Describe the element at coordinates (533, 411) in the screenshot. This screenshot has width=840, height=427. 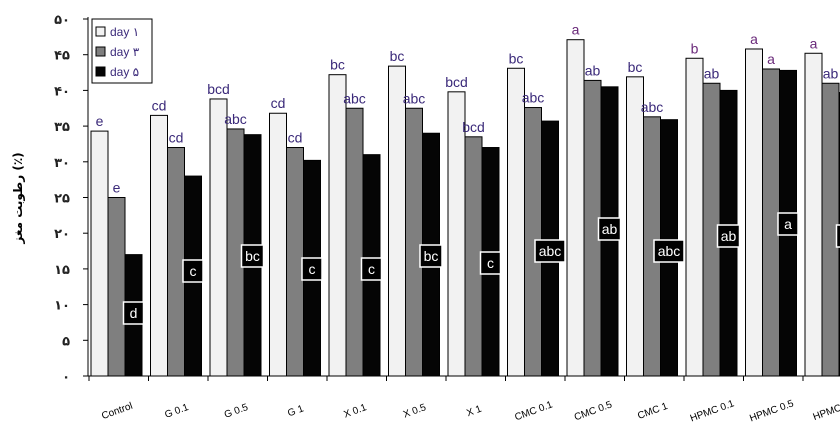
I see `x-tick-label: CMC 0.1` at that location.